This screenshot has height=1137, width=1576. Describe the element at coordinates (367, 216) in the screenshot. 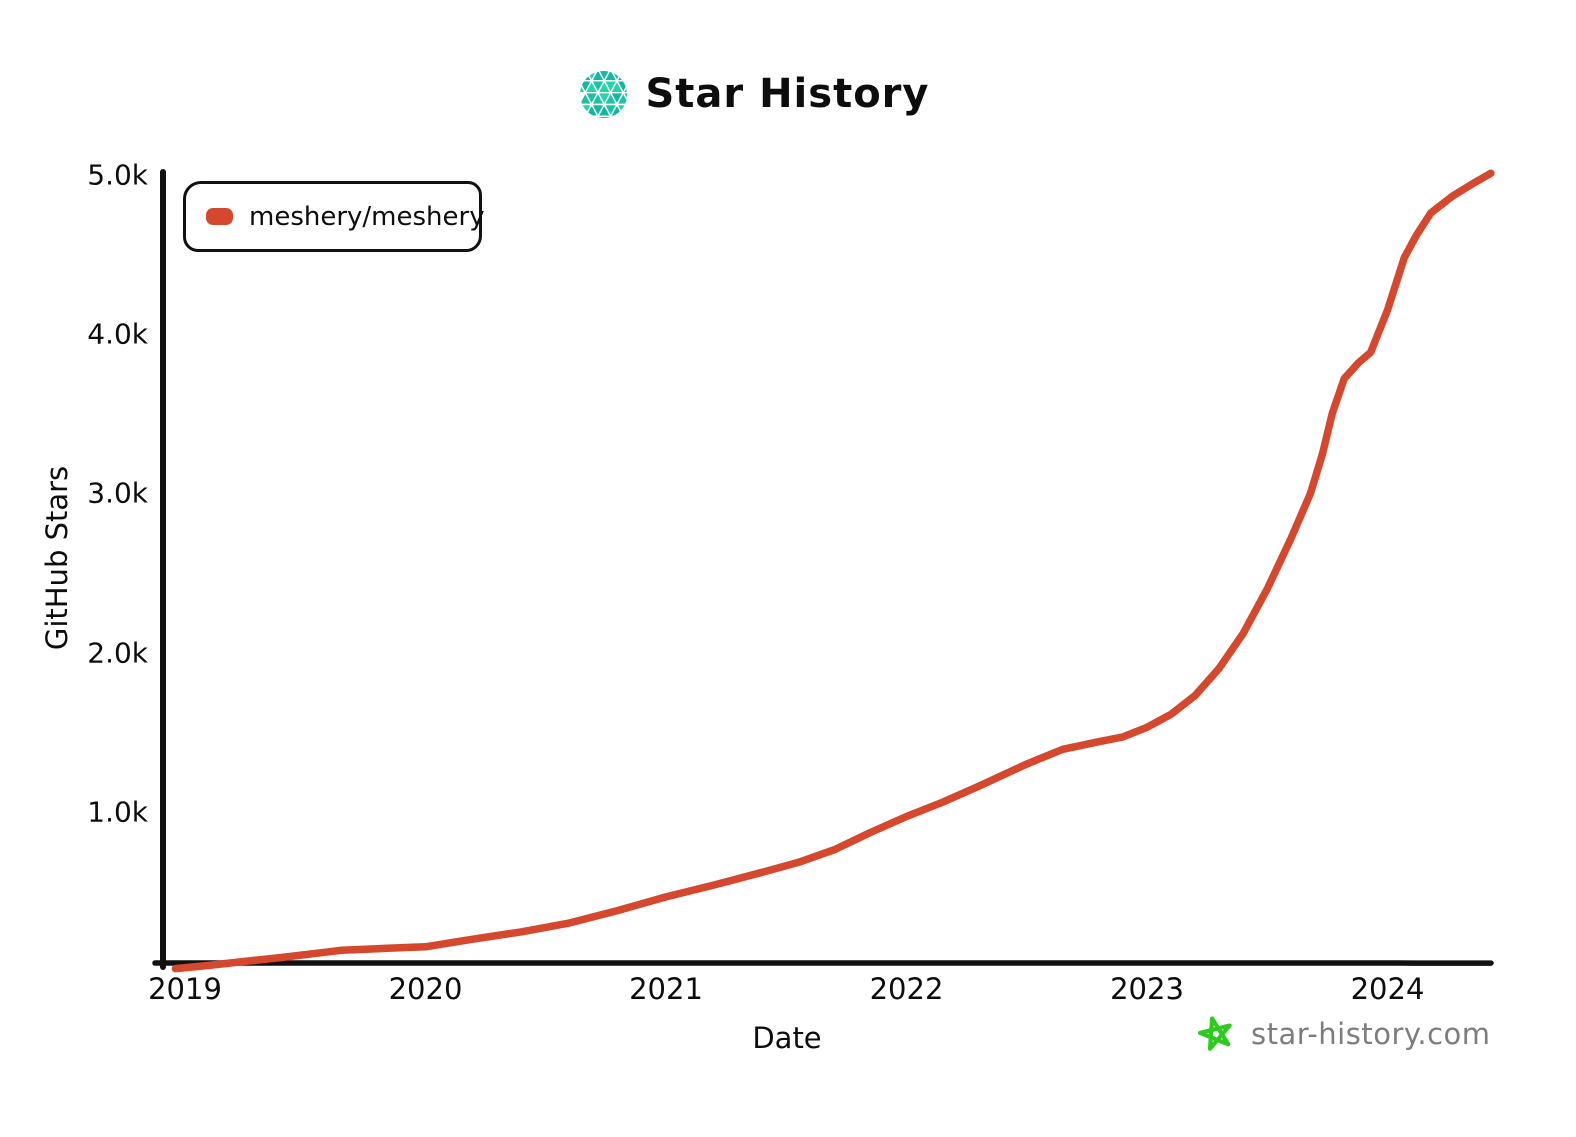

I see `legend-label-meshery: meshery/meshery` at that location.